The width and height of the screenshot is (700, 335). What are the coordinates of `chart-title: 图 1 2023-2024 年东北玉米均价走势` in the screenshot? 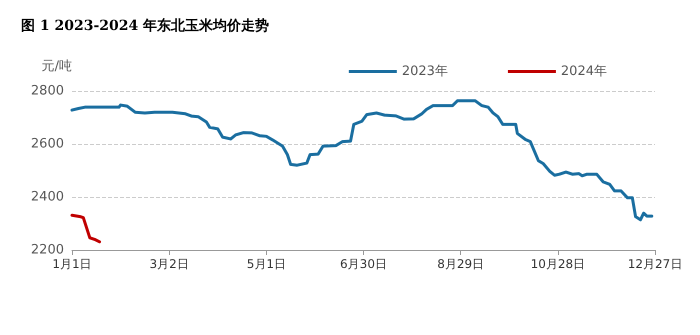 It's located at (145, 25).